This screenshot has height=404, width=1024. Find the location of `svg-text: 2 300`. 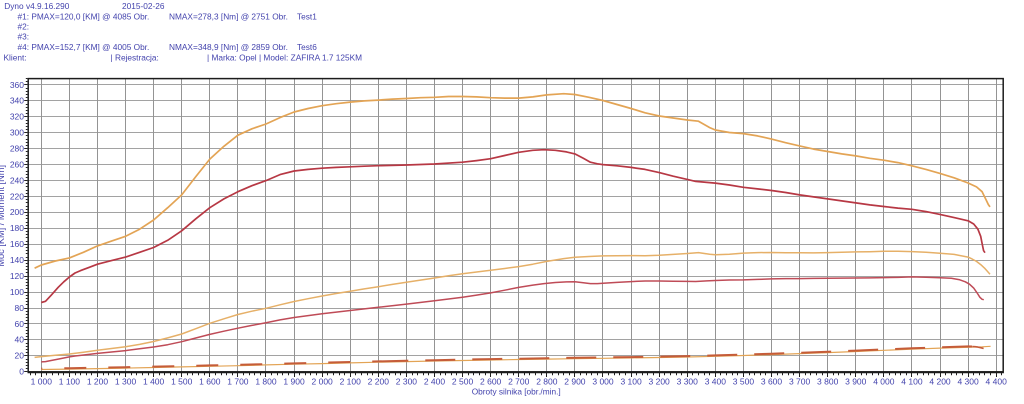

svg-text: 2 300 is located at coordinates (407, 382).